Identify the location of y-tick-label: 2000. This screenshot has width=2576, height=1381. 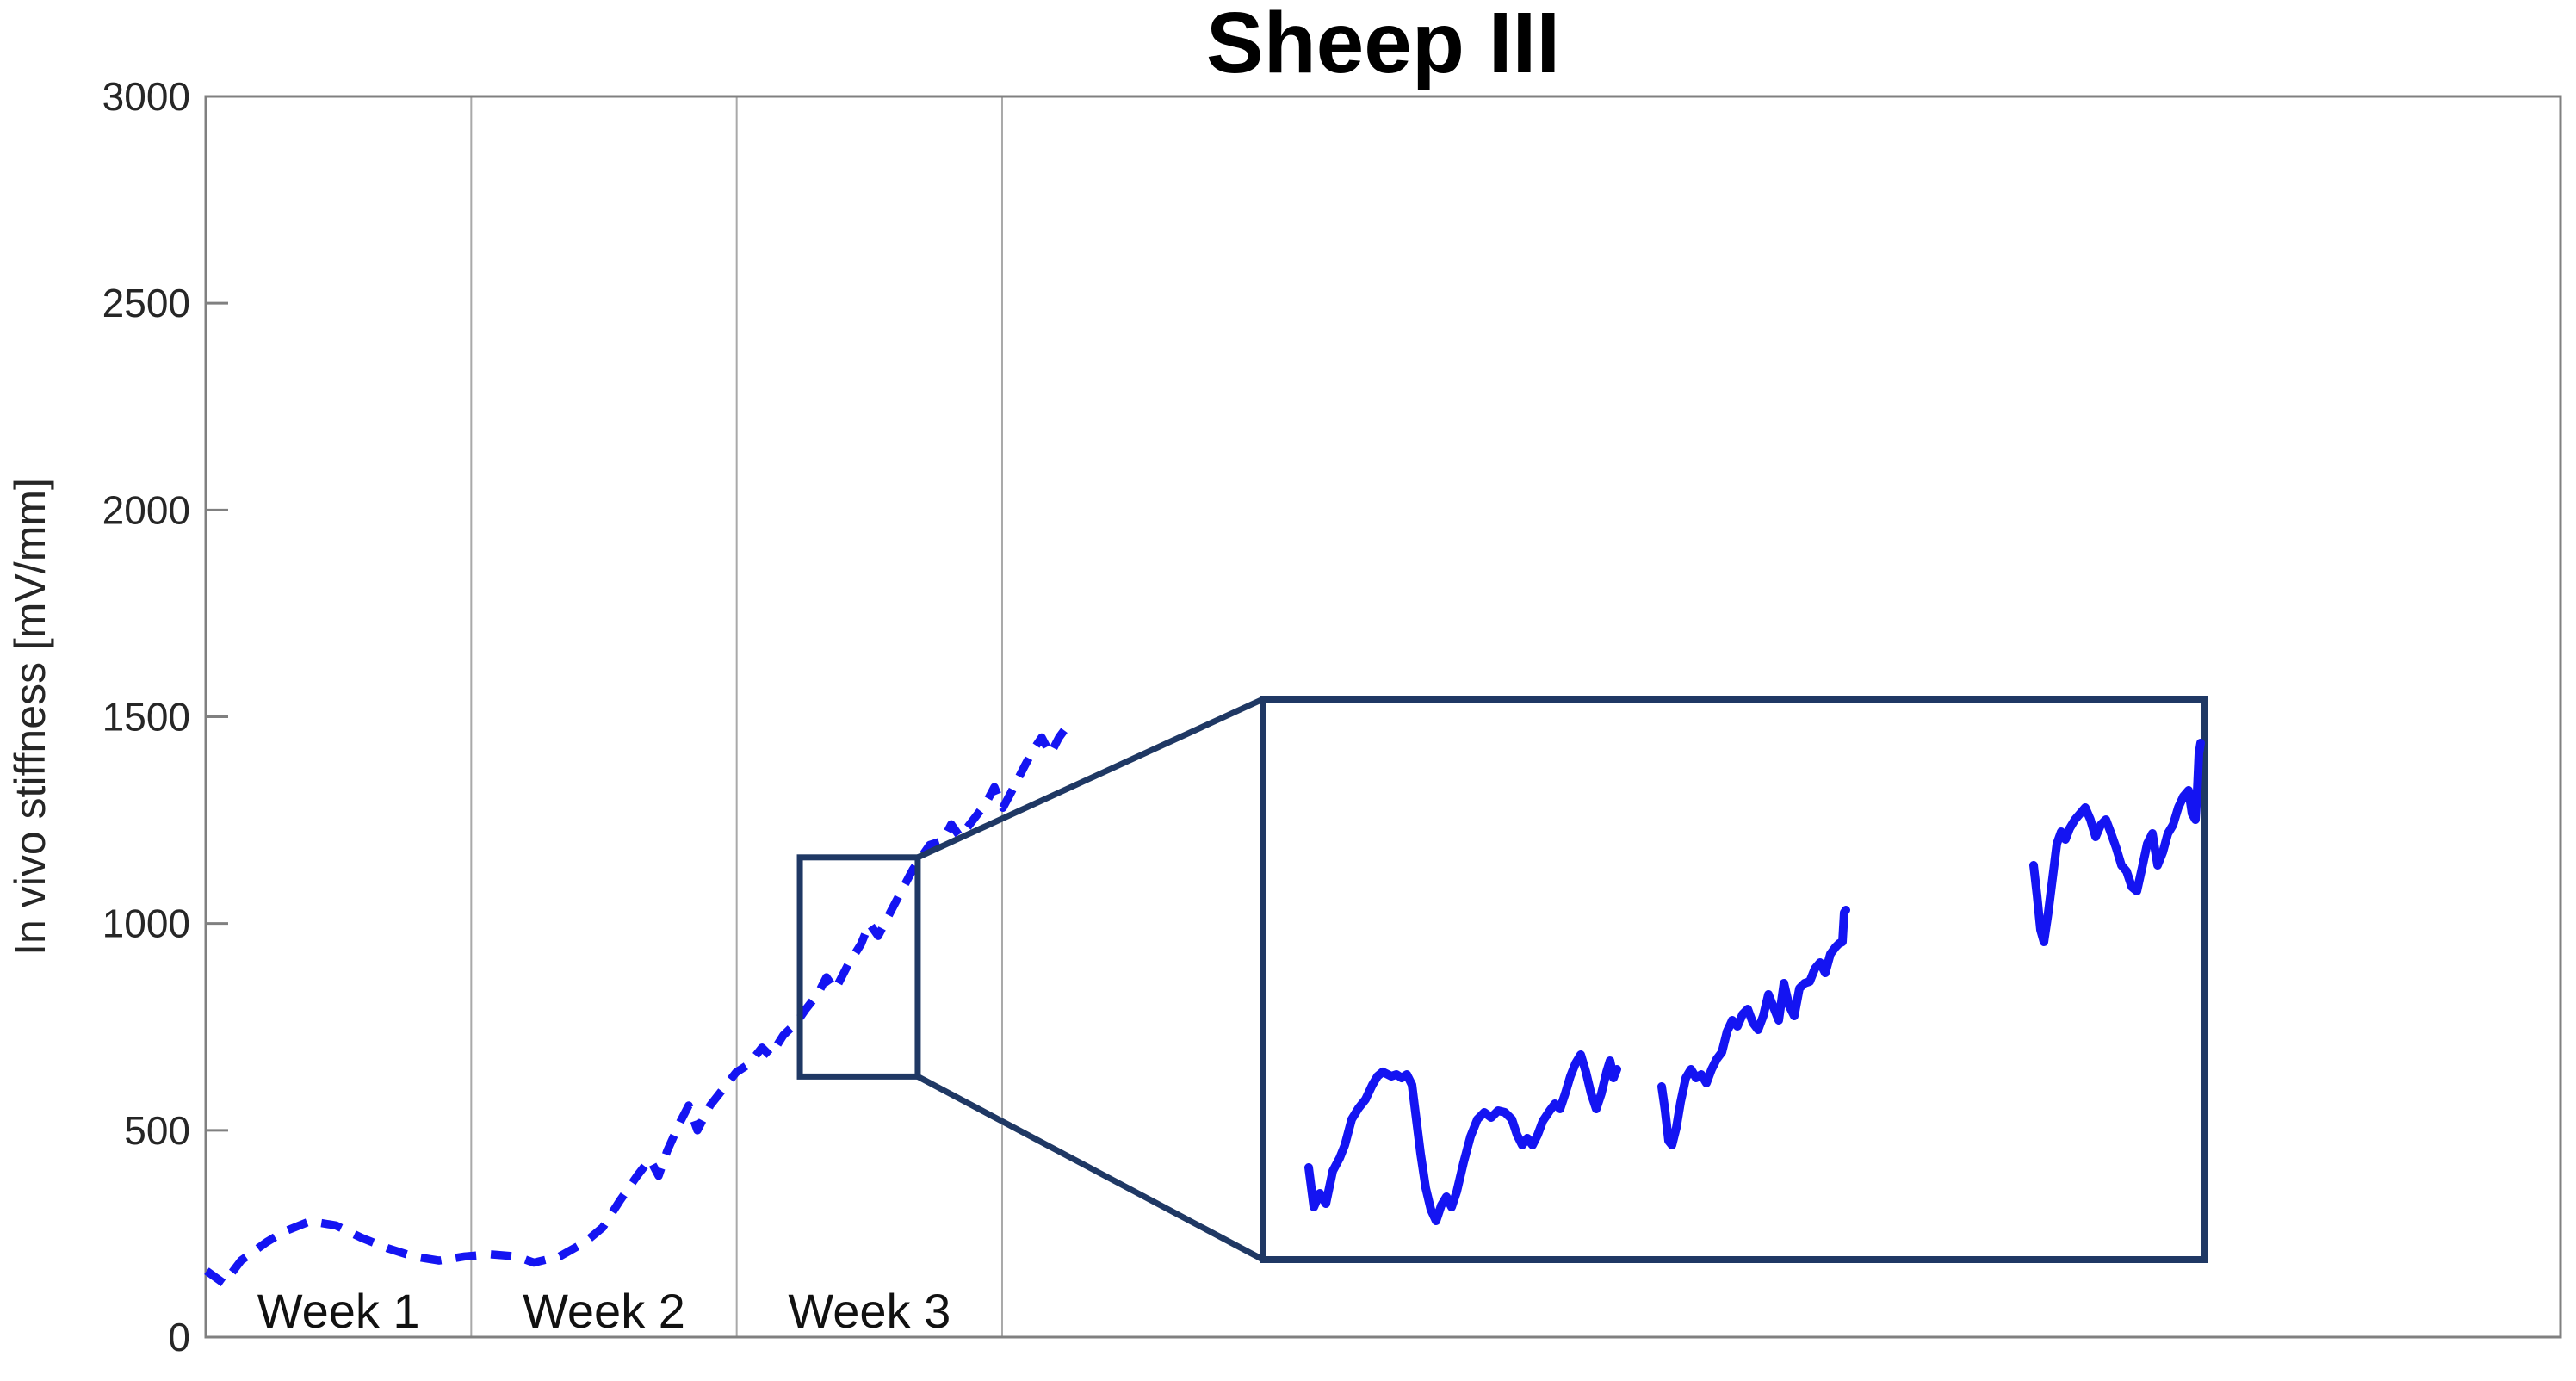
(146, 510).